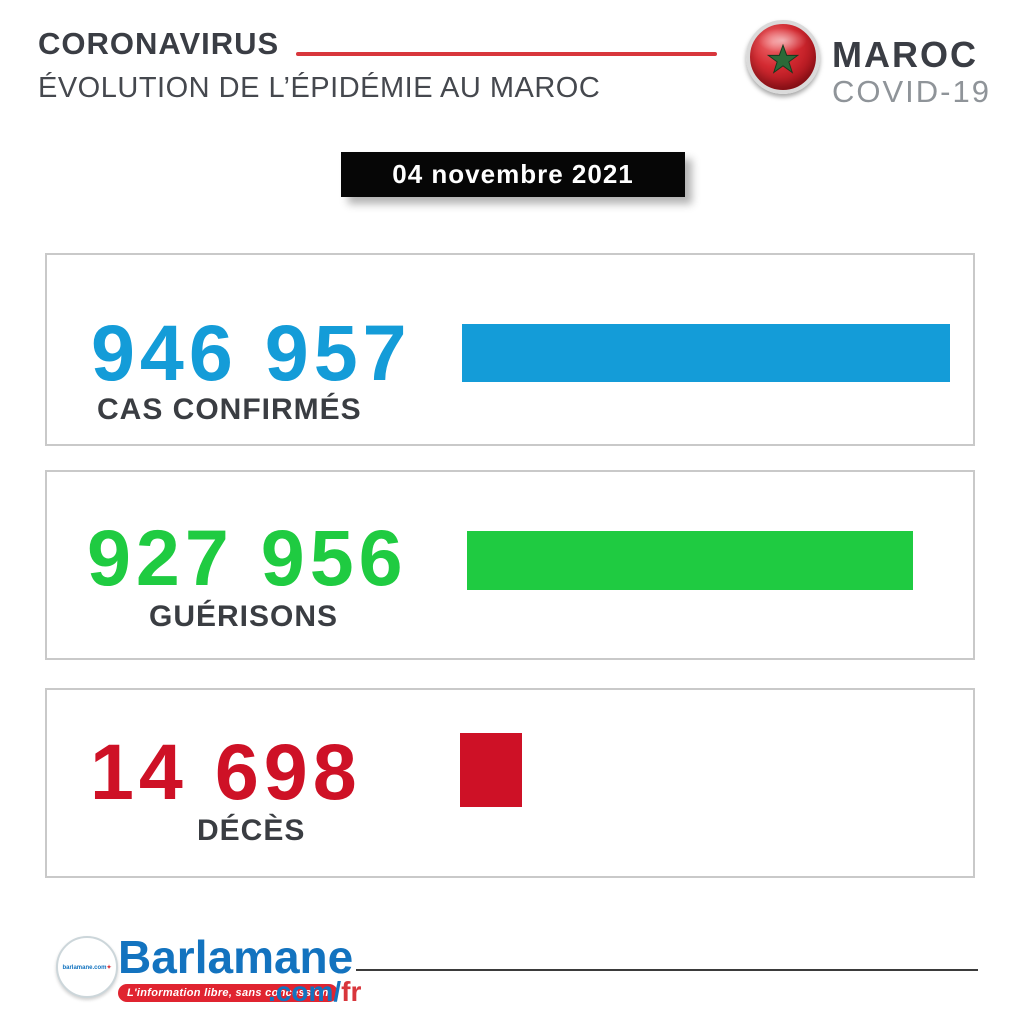 The width and height of the screenshot is (1024, 1024). Describe the element at coordinates (706, 353) in the screenshot. I see `confirmed-bar` at that location.